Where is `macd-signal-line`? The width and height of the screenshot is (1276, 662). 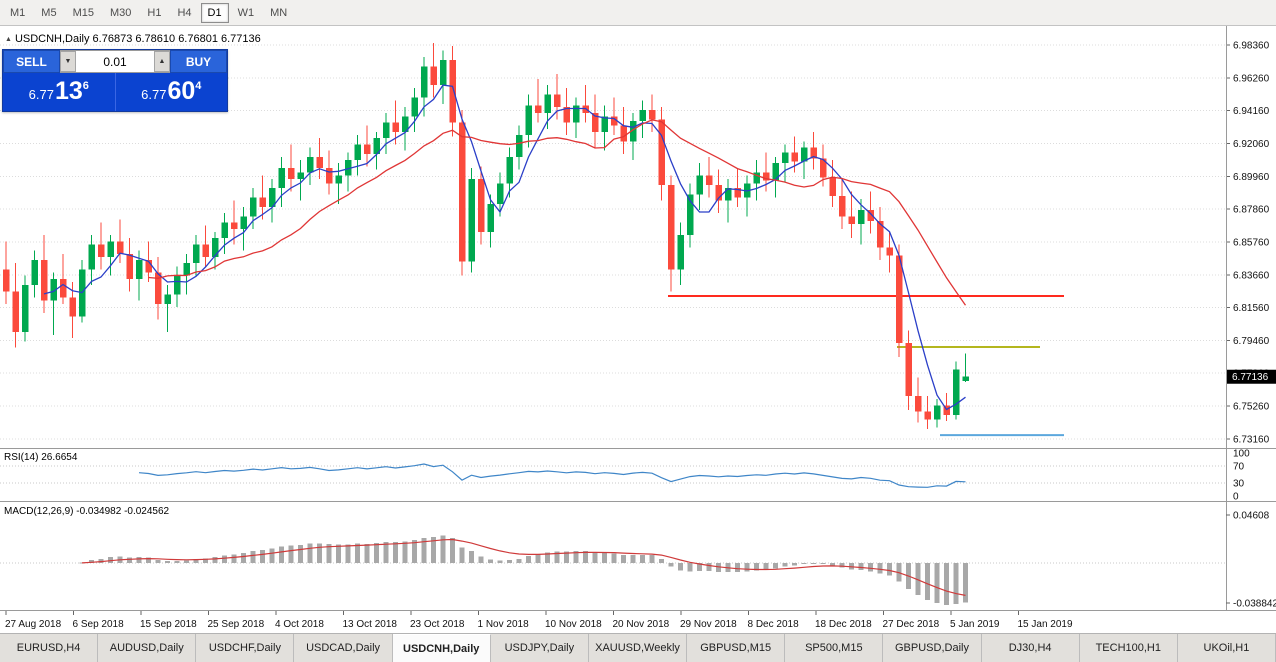 macd-signal-line is located at coordinates (523, 567).